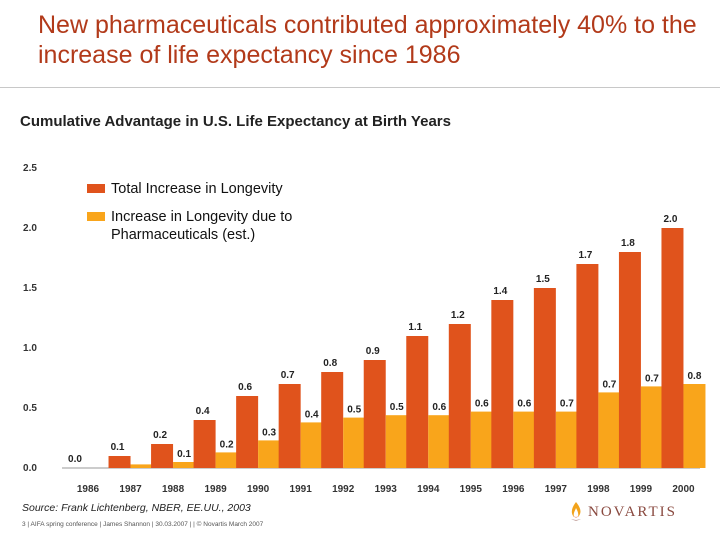  I want to click on data-label-pharma: 0.1, so click(184, 454).